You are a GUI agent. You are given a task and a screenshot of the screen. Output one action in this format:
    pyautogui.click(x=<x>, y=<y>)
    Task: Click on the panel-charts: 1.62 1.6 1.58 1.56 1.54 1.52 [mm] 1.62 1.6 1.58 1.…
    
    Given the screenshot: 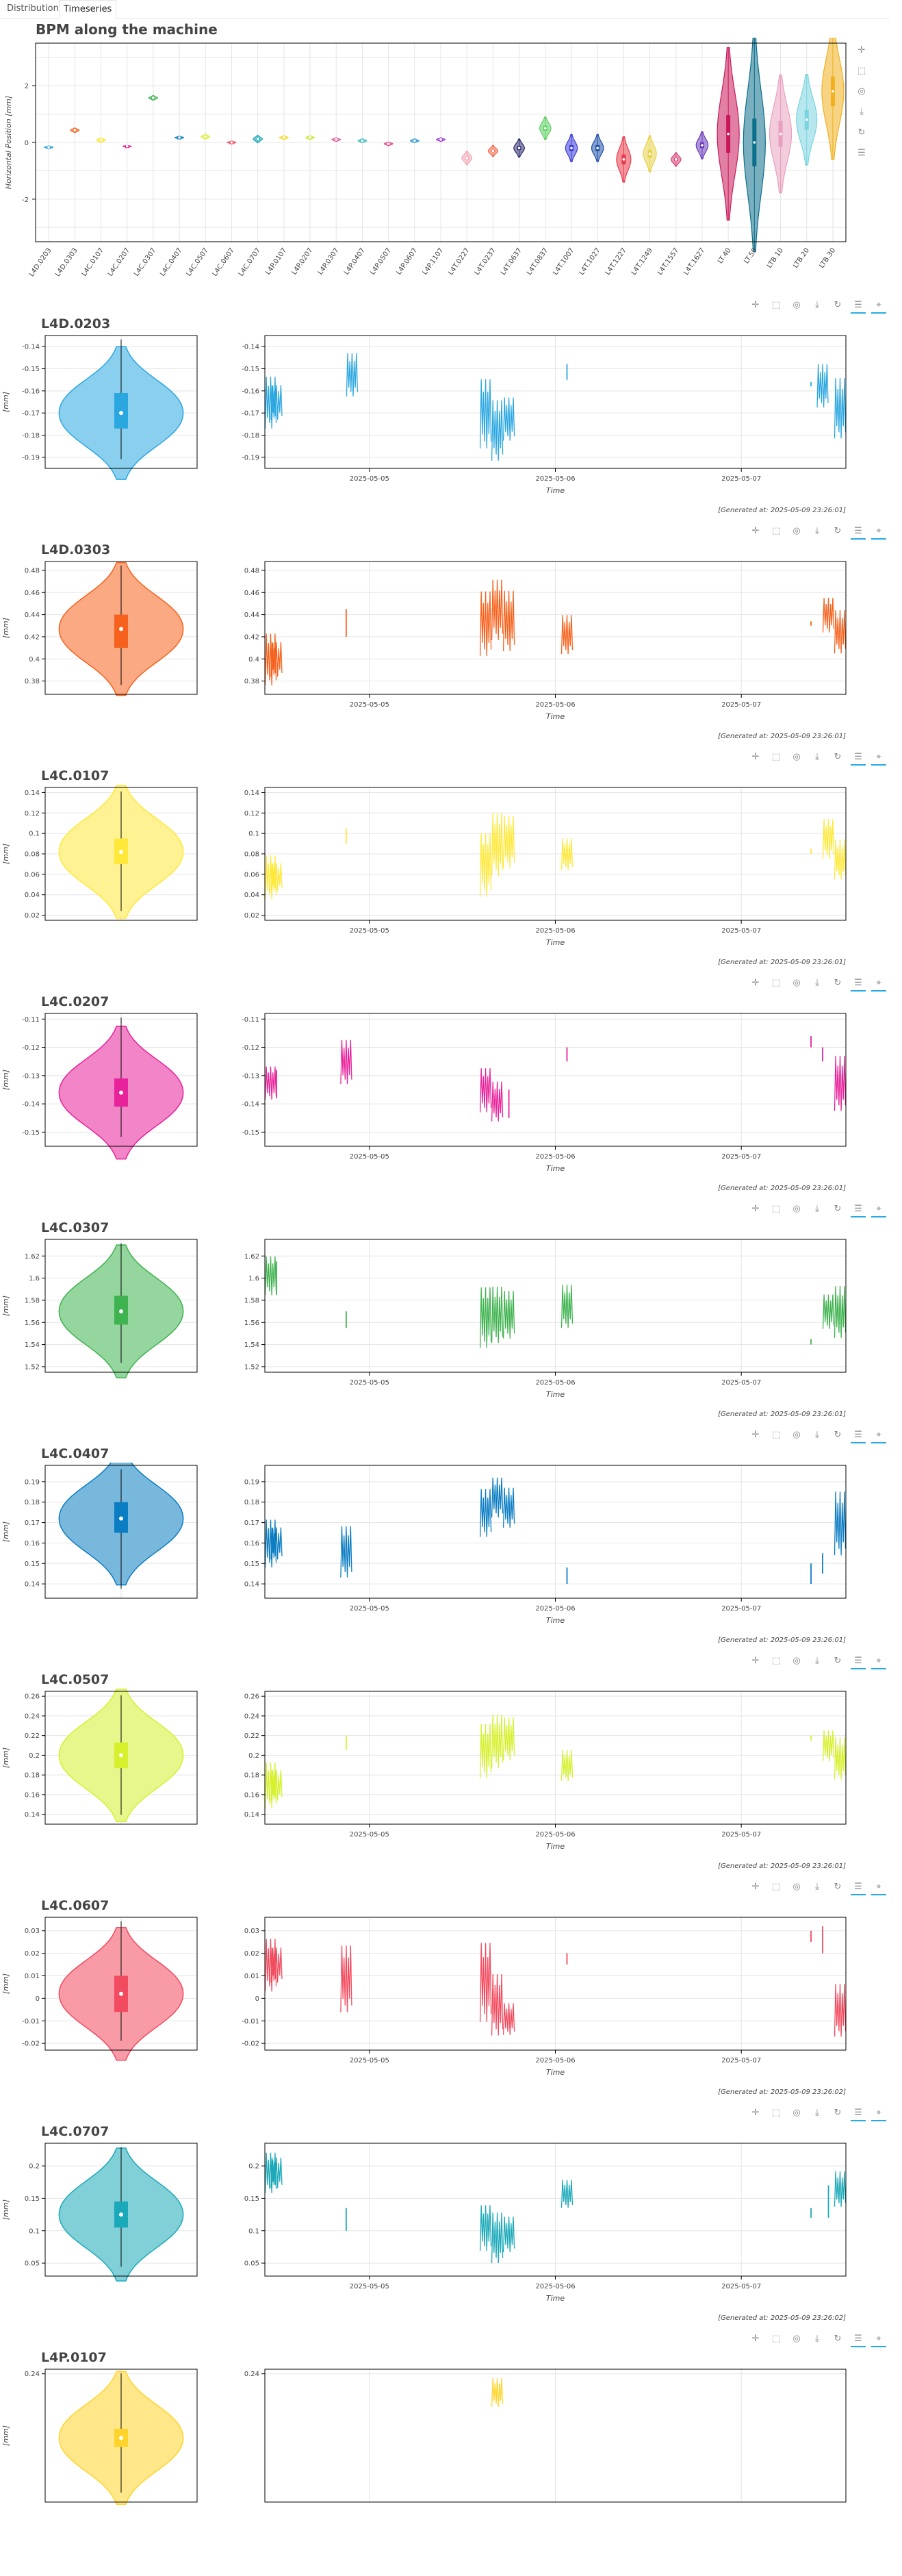 What is the action you would take?
    pyautogui.click(x=451, y=1339)
    